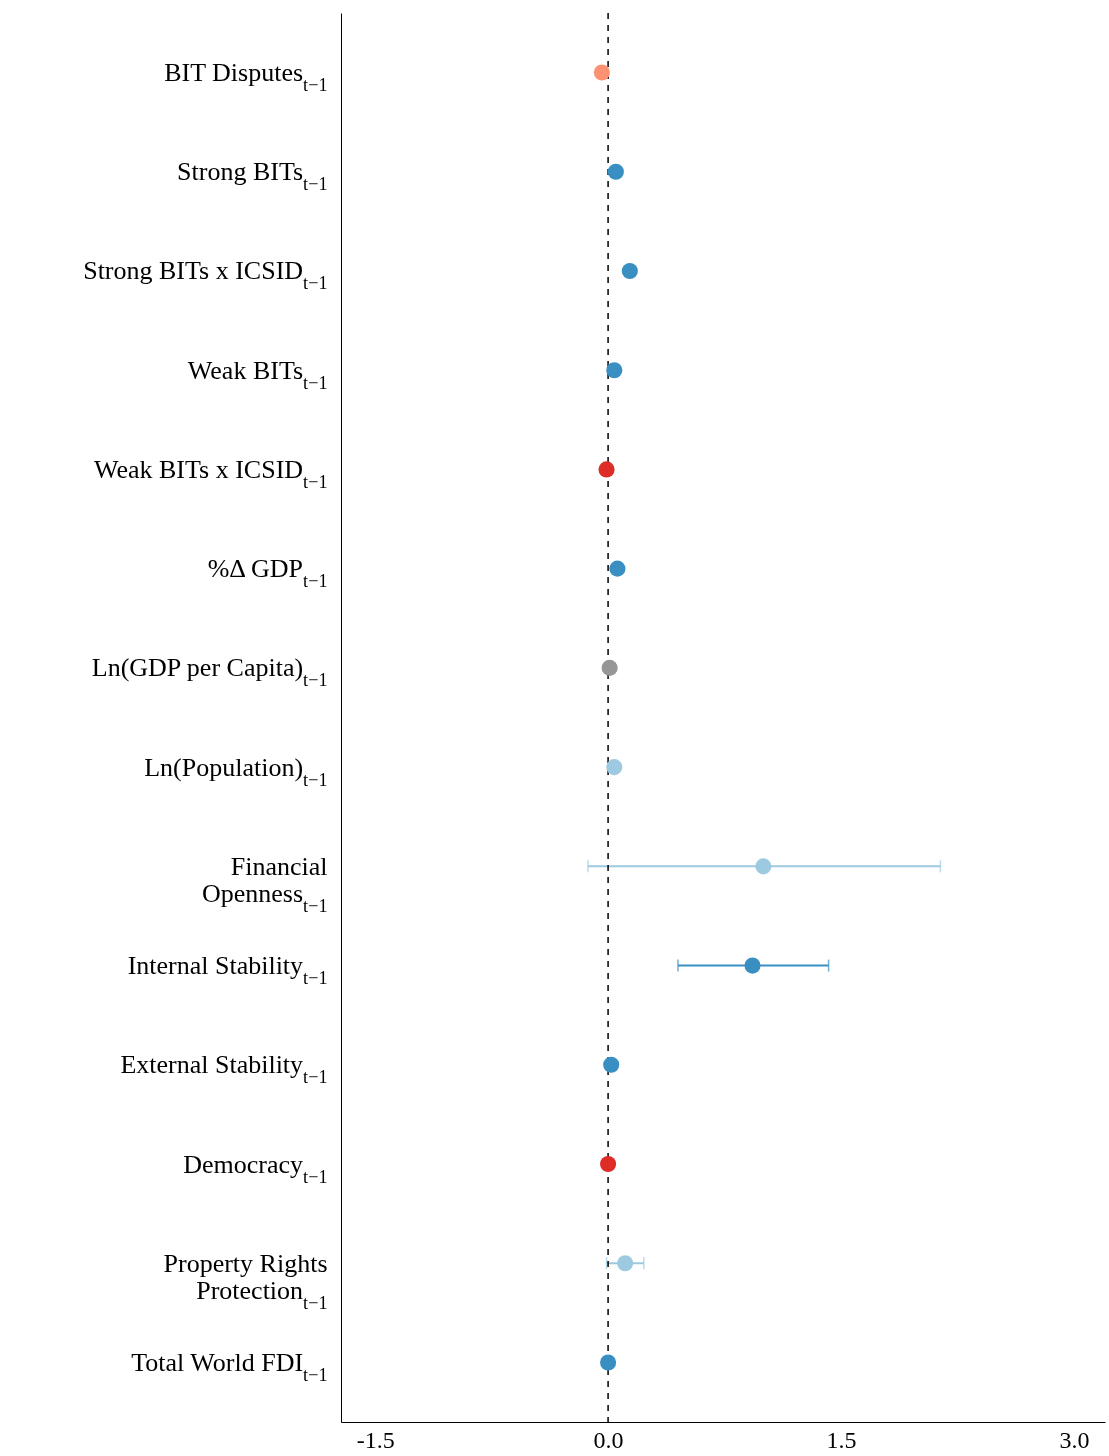 Image resolution: width=1109 pixels, height=1456 pixels. What do you see at coordinates (236, 771) in the screenshot?
I see `y-tick-label: Ln(Population)$_{t−1}$` at bounding box center [236, 771].